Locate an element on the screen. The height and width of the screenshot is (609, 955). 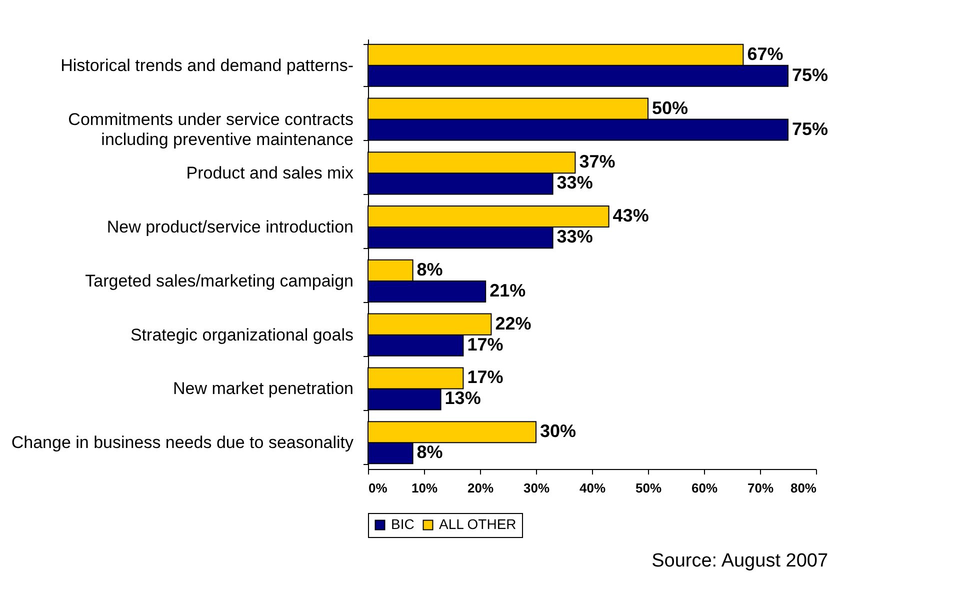
y-tick-label: Historical trends and demand patterns- is located at coordinates (207, 65).